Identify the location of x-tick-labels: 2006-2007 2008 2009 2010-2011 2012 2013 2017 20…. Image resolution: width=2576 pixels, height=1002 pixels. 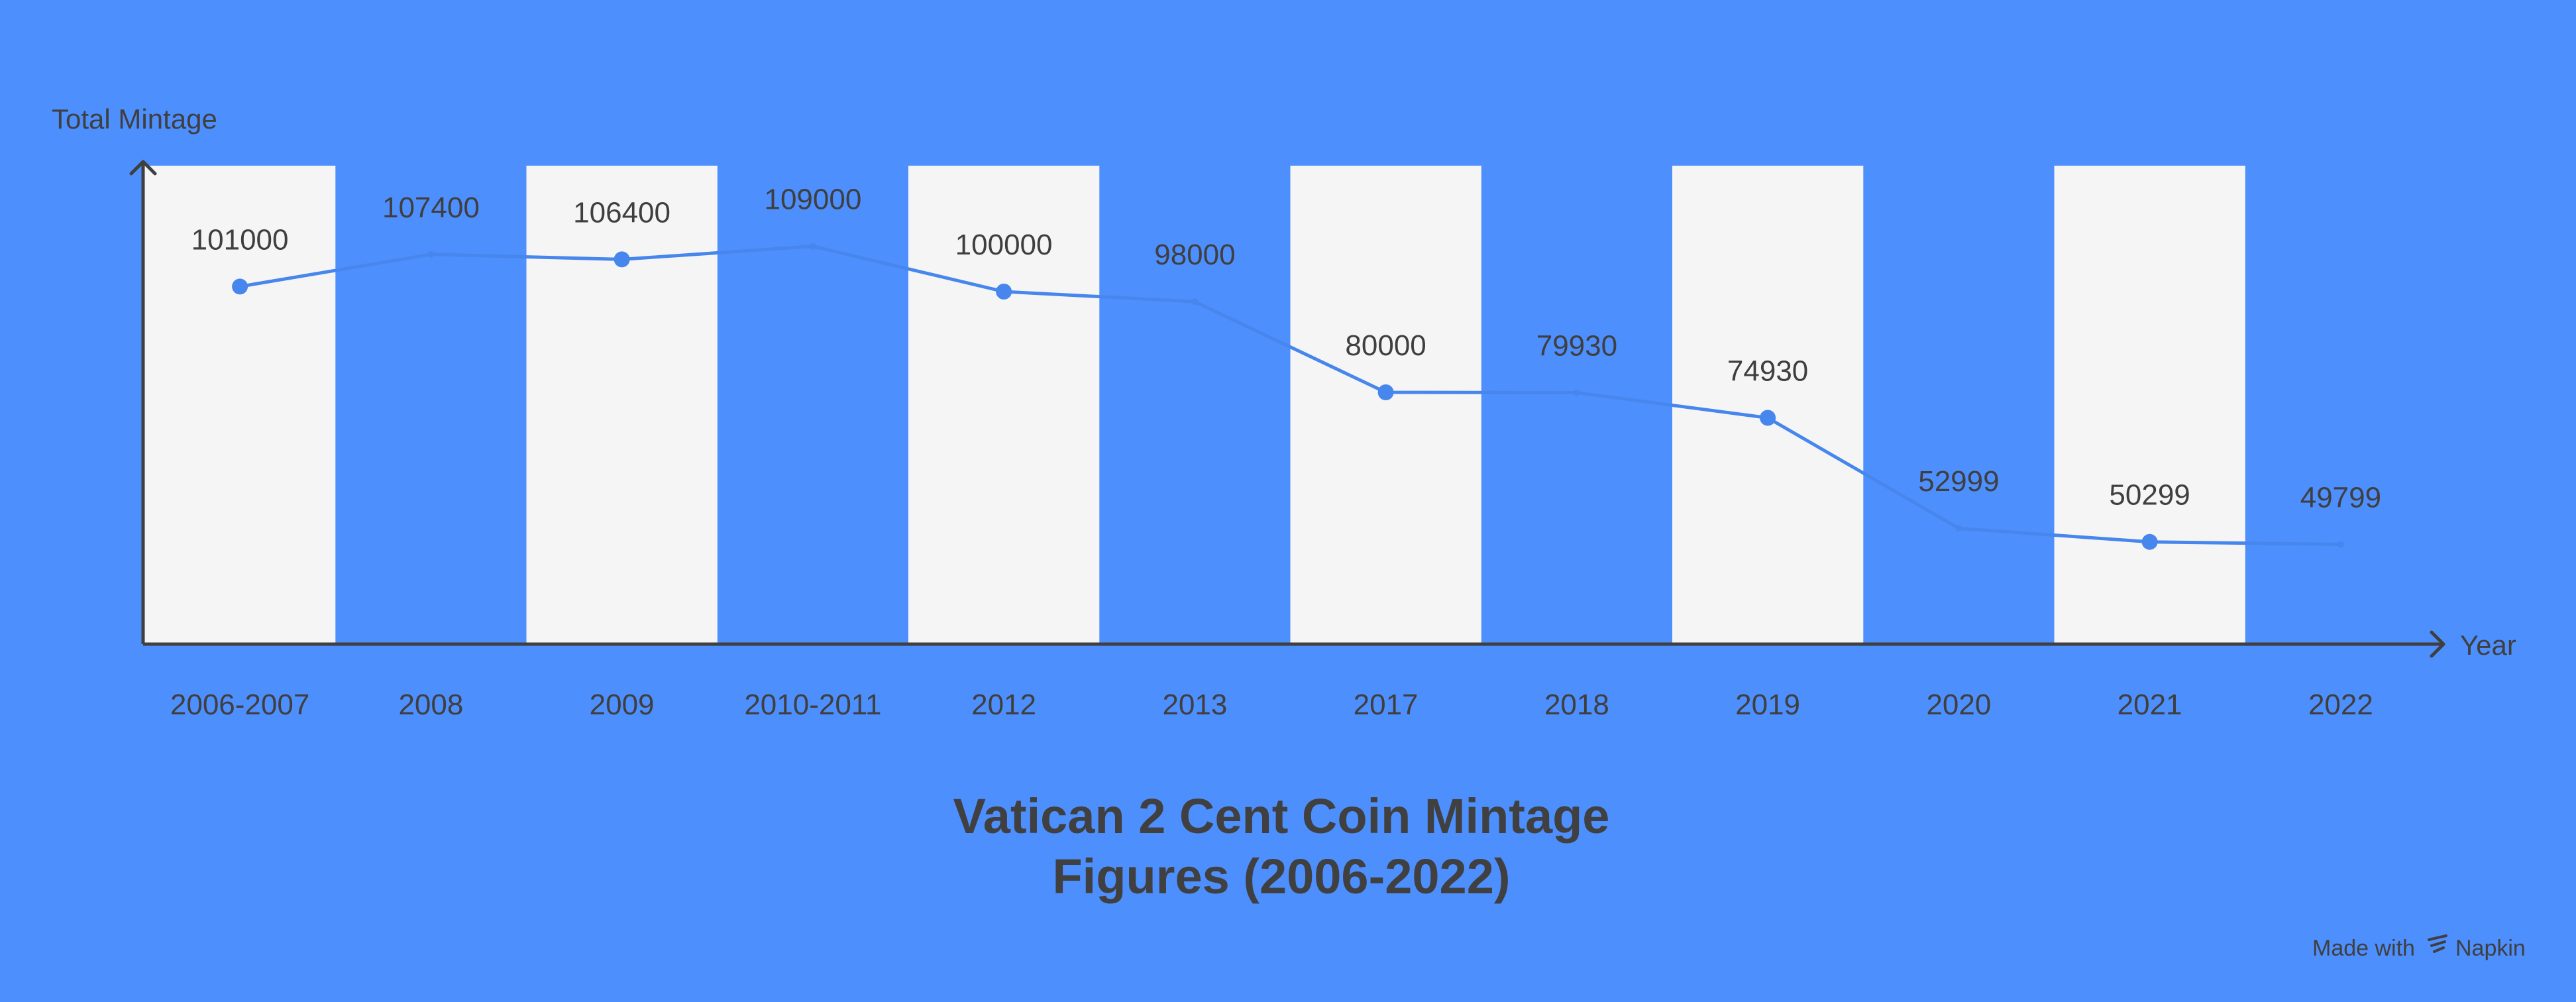
(1271, 705).